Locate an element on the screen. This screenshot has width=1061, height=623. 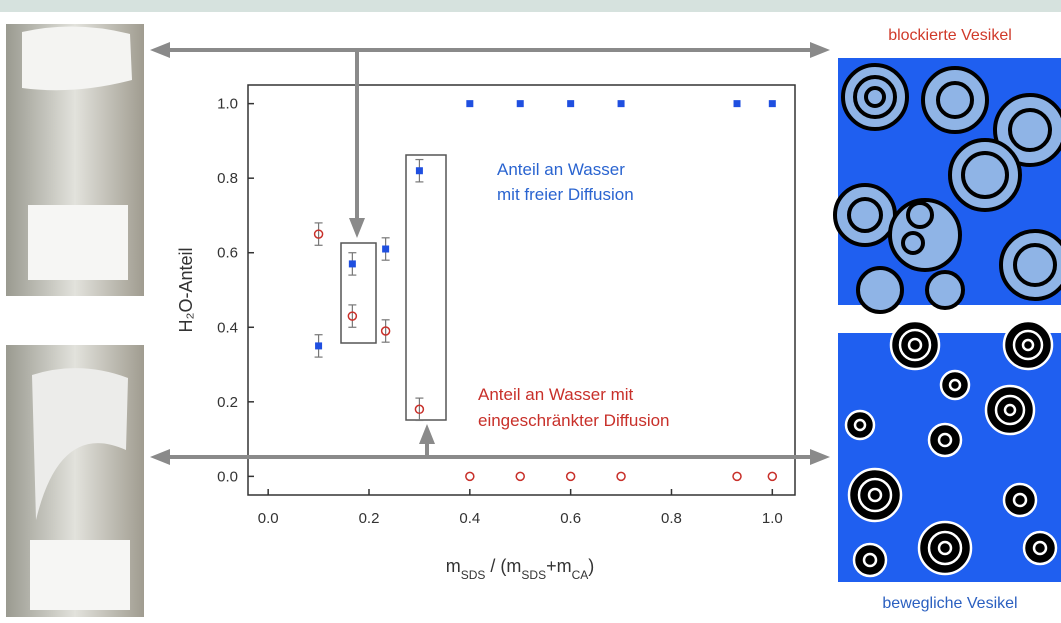
y-tick-label: 0.6 is located at coordinates (227, 253).